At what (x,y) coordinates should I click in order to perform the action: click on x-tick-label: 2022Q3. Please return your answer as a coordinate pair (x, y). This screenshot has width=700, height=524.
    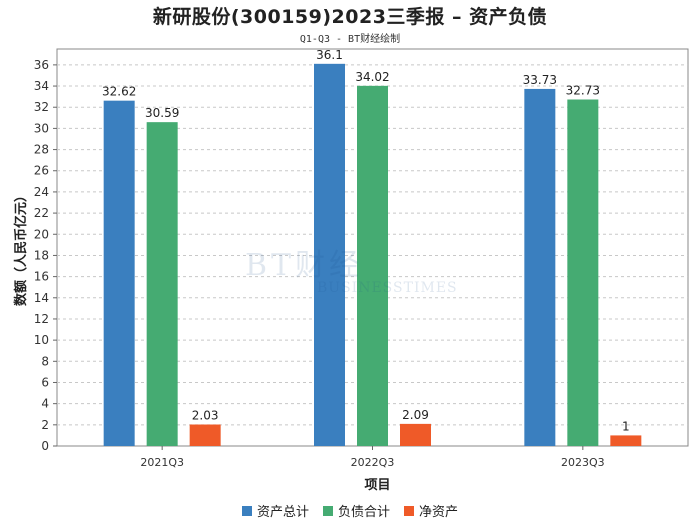
    Looking at the image, I should click on (373, 462).